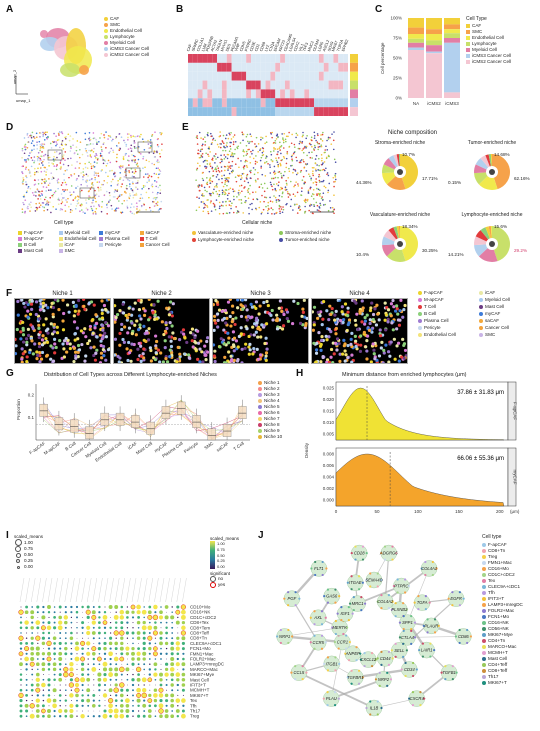 This screenshot has width=540, height=731. Describe the element at coordinates (497, 544) in the screenshot. I see `network-legend-label: F-apCAF` at that location.